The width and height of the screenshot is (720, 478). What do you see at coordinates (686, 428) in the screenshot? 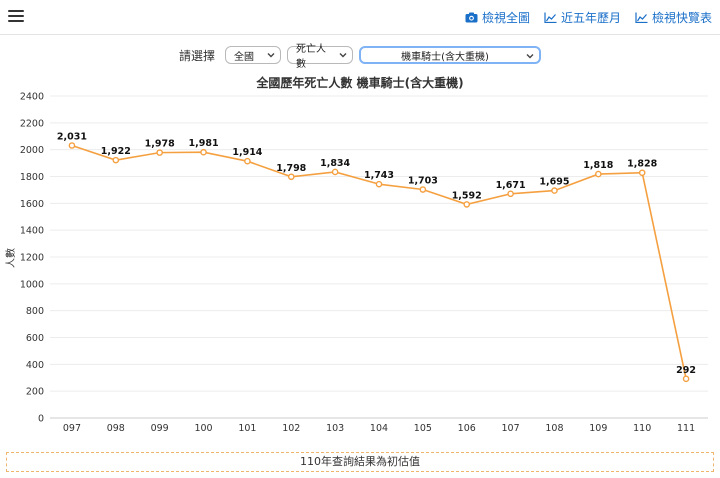
I see `x-tick-label: 111` at bounding box center [686, 428].